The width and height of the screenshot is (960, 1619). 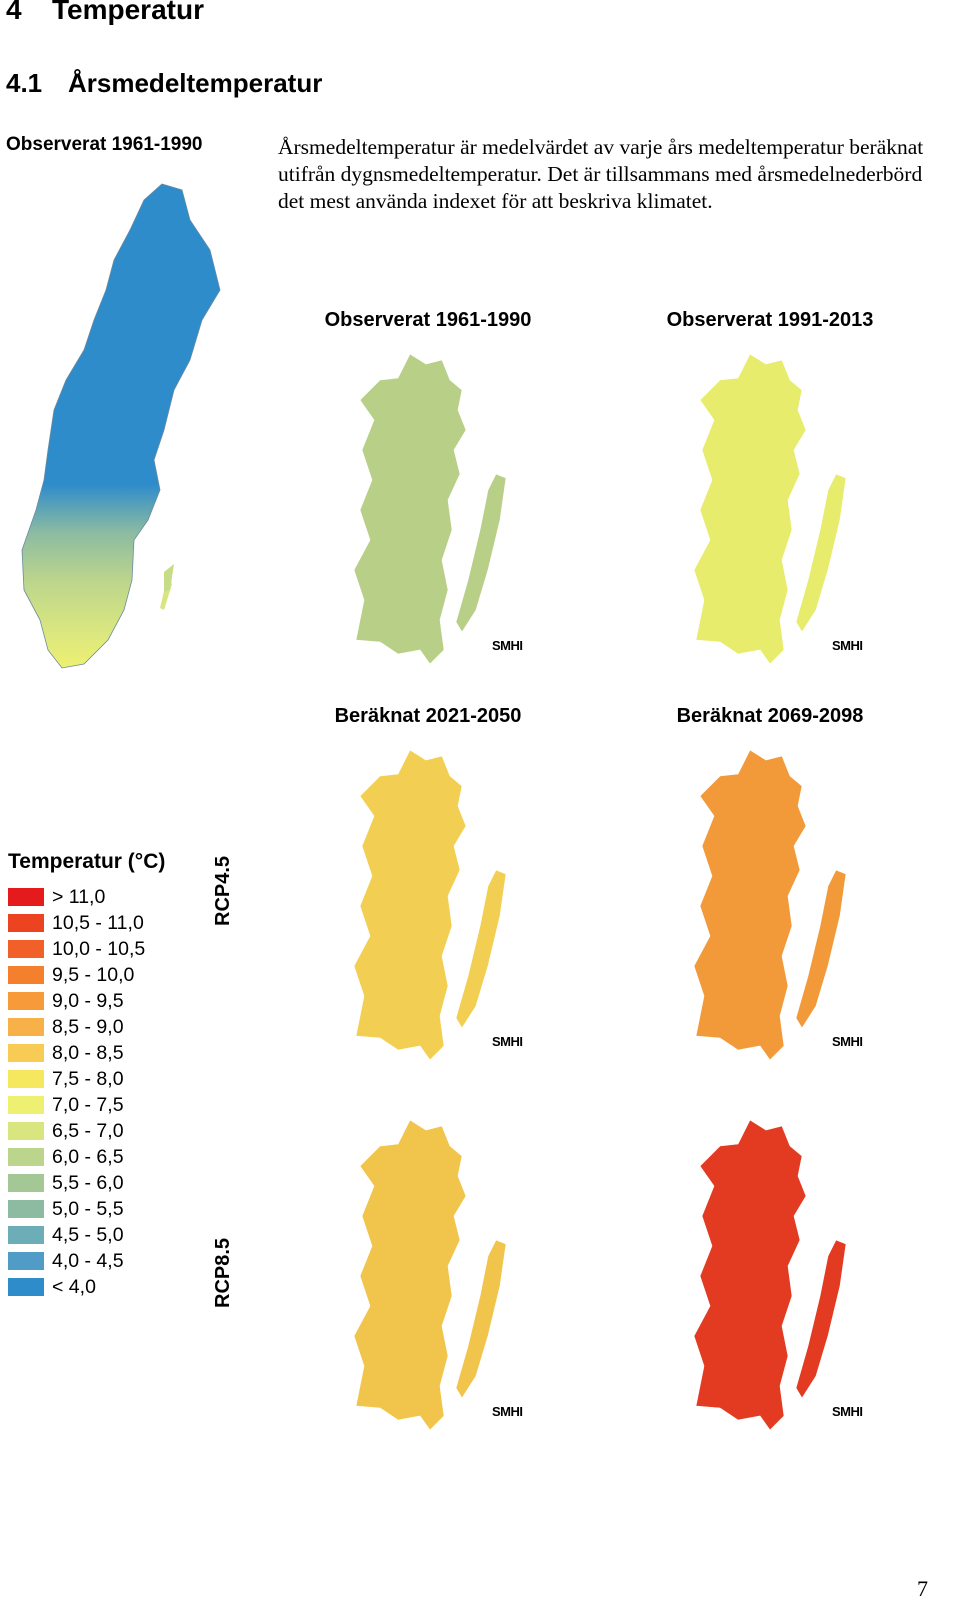 What do you see at coordinates (428, 716) in the screenshot?
I see `map-title-3: Beräknat 2021-2050` at bounding box center [428, 716].